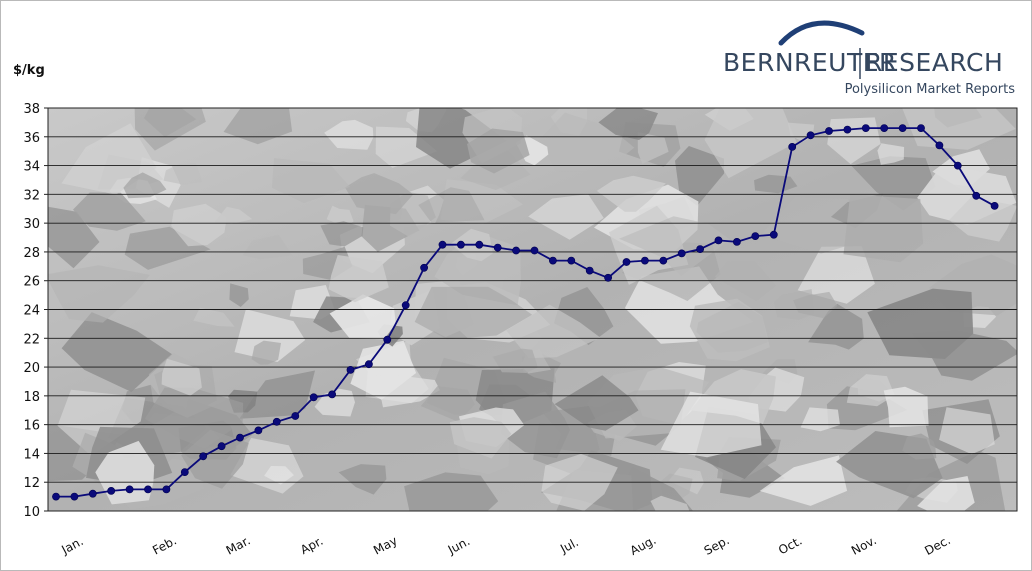 The image size is (1032, 571). What do you see at coordinates (72, 545) in the screenshot?
I see `x-tick-label: Jan.` at bounding box center [72, 545].